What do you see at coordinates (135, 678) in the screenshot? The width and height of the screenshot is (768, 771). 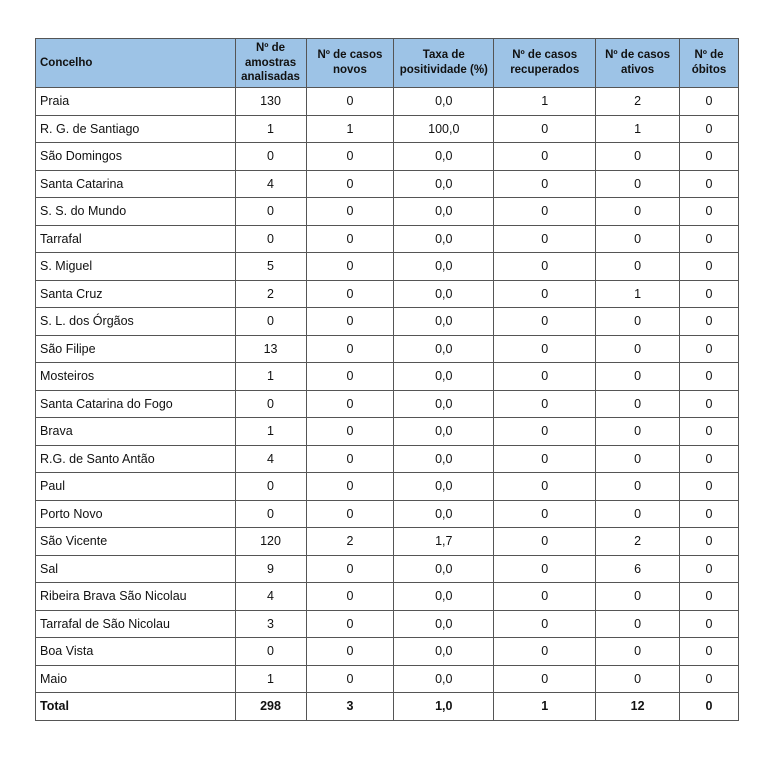 I see `municipality-cell: Maio` at bounding box center [135, 678].